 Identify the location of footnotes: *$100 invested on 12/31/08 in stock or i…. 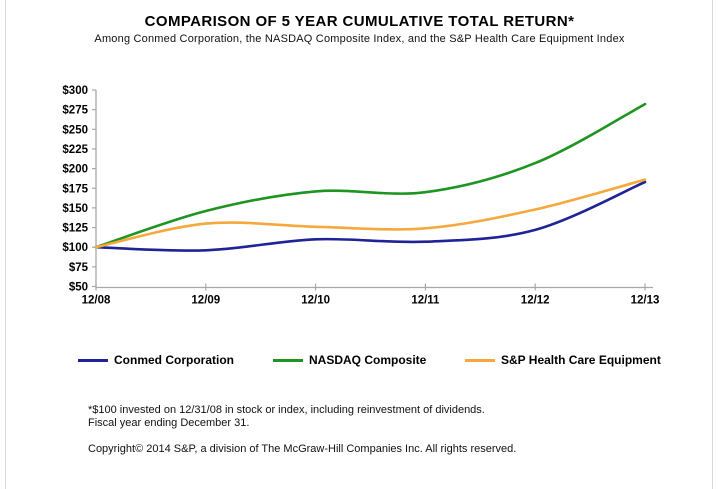
(388, 430).